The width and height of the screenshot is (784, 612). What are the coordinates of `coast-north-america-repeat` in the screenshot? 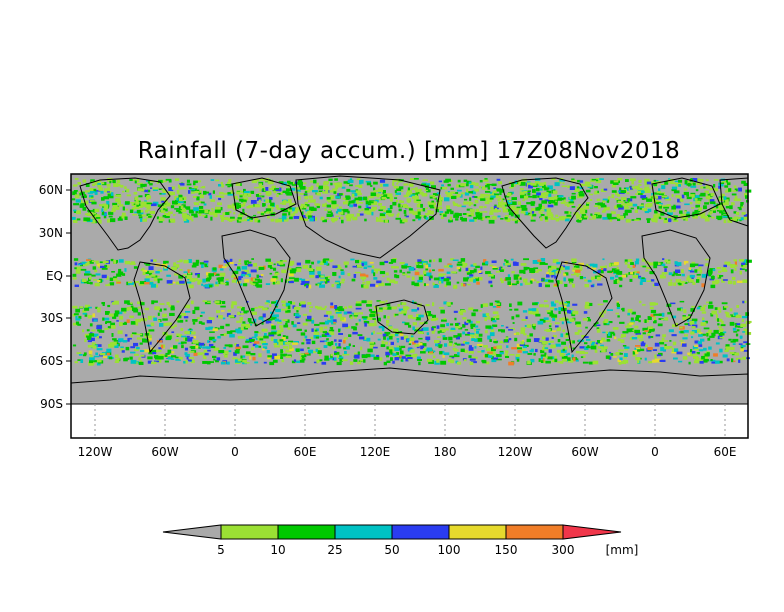 It's located at (545, 213).